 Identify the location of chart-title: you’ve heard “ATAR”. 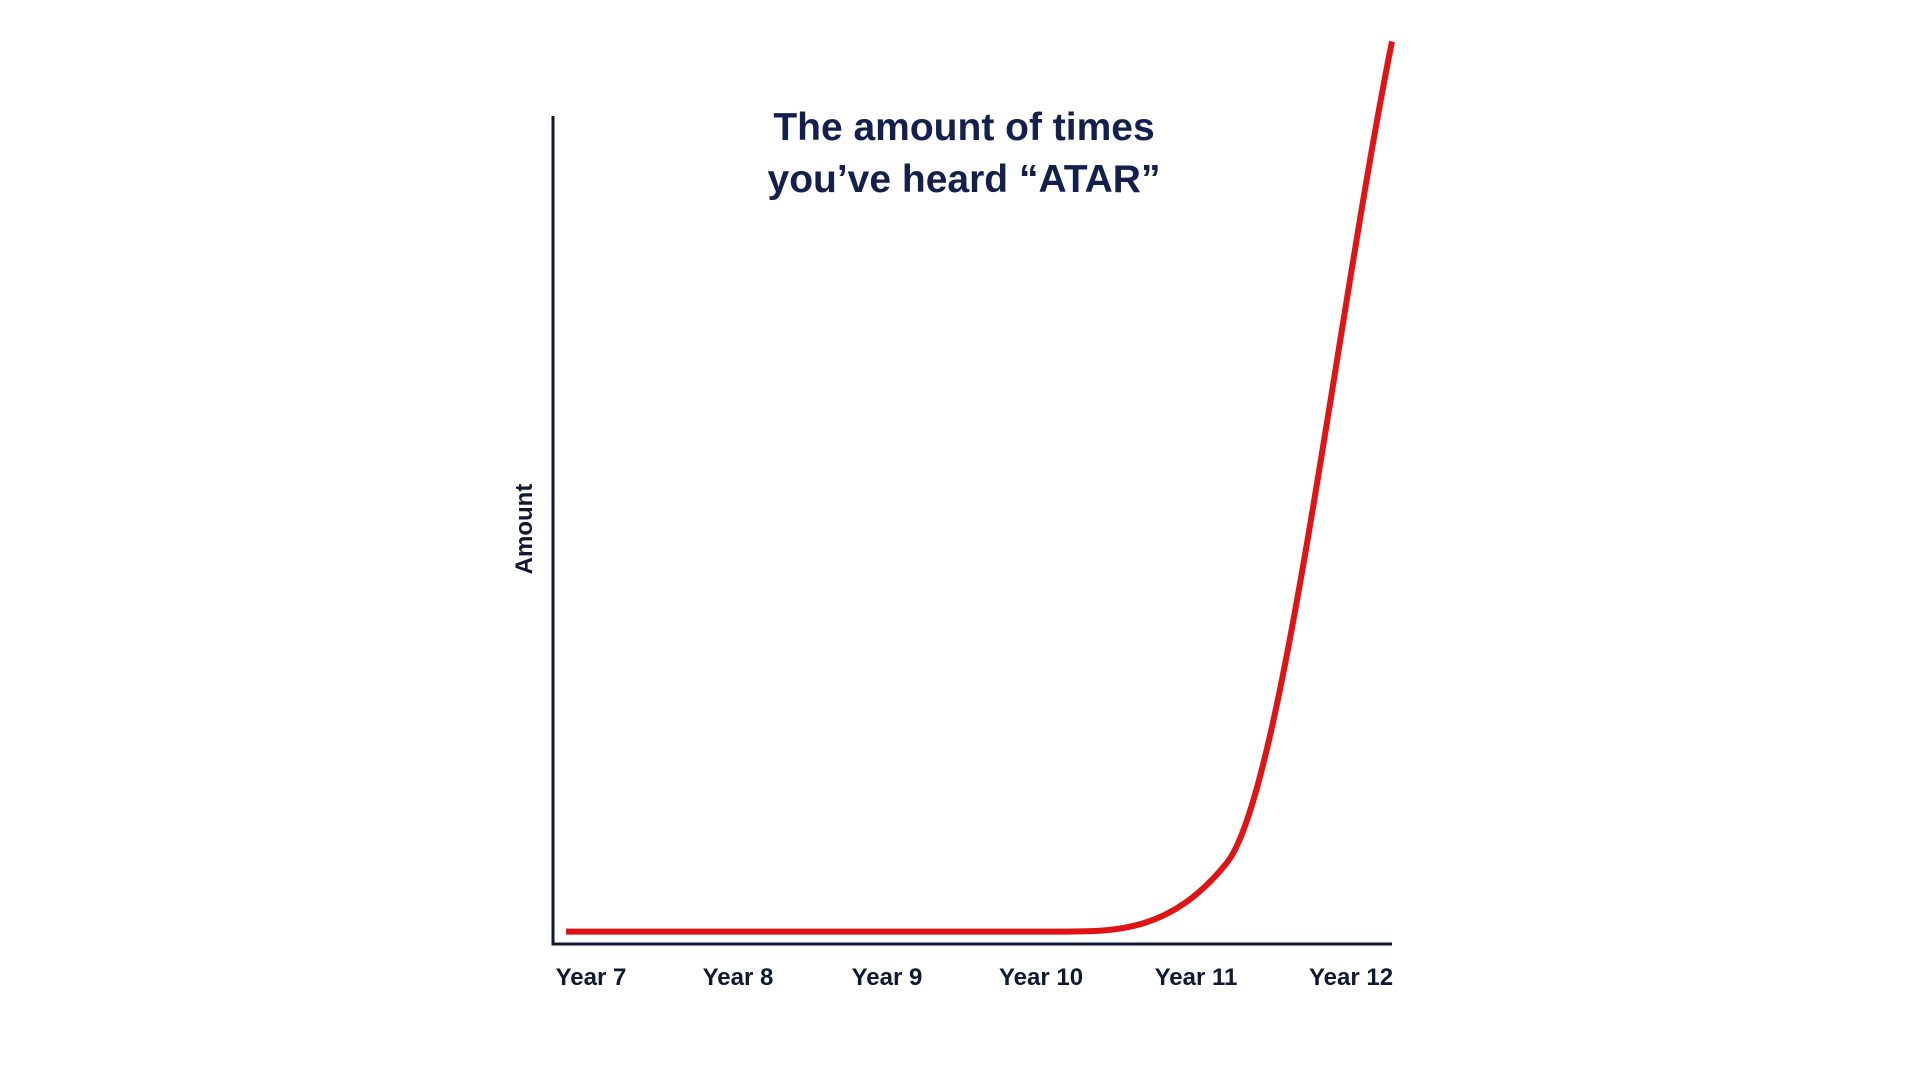
(964, 179).